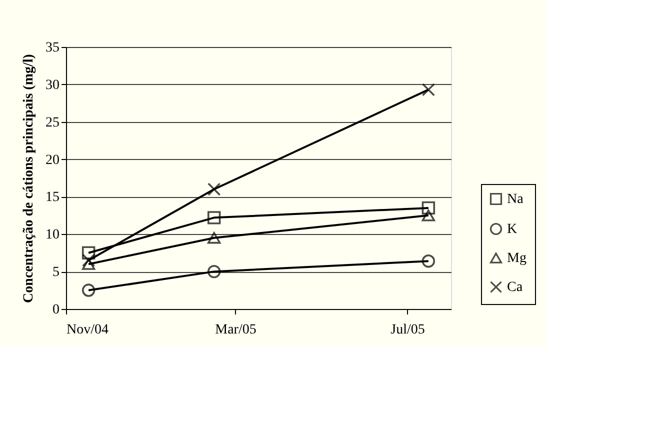 This screenshot has width=655, height=435. What do you see at coordinates (29, 178) in the screenshot?
I see `y-axis-title: Concentração de cátions principais (mg/l)` at bounding box center [29, 178].